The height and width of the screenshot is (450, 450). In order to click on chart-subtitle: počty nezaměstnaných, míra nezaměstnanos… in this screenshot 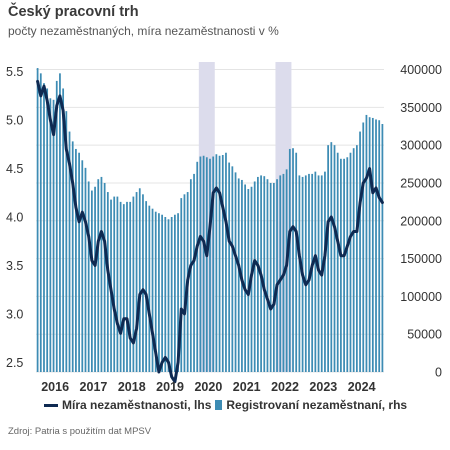, I will do `click(143, 31)`.